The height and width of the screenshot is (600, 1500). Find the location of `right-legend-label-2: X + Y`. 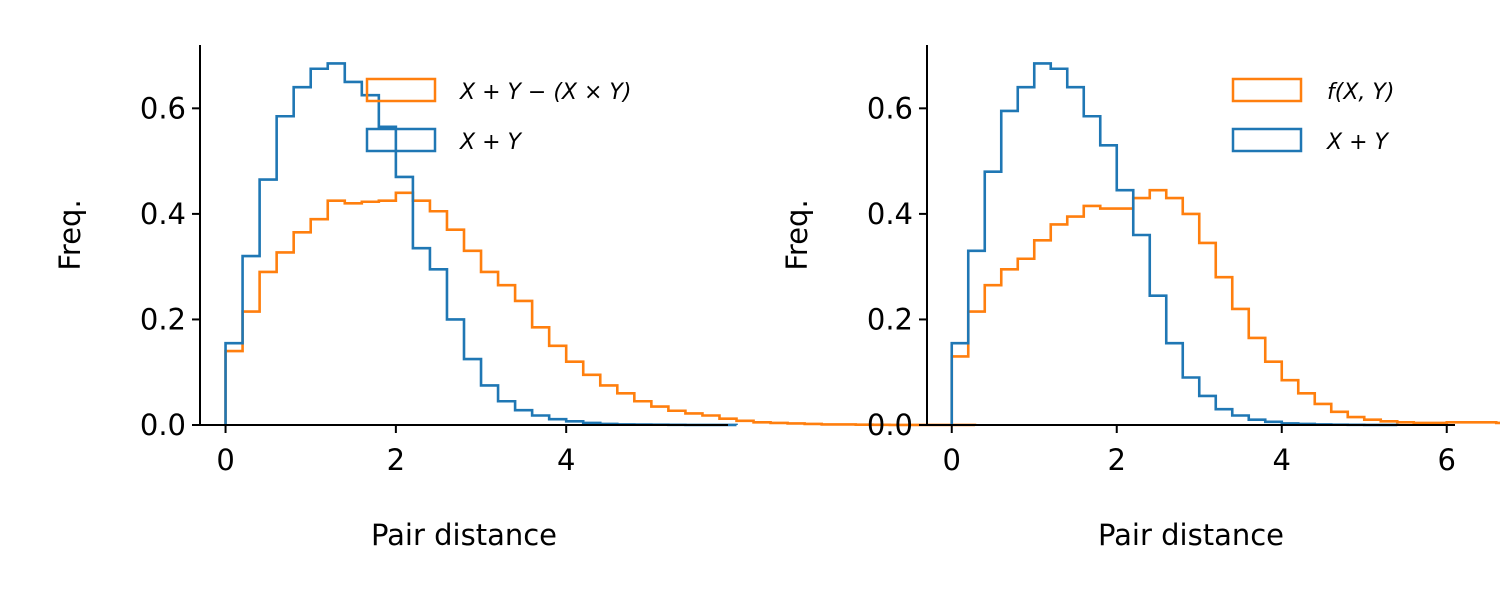

right-legend-label-2: X + Y is located at coordinates (1357, 142).